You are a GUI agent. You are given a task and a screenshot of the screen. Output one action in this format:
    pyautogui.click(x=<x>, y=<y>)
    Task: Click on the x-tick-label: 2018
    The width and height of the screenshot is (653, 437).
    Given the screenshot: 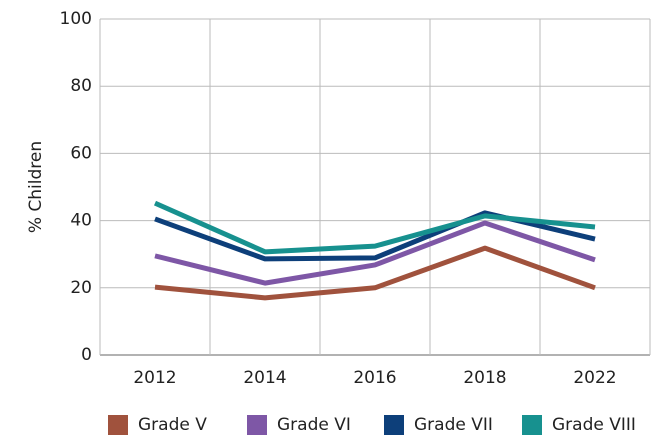 What is the action you would take?
    pyautogui.click(x=484, y=378)
    